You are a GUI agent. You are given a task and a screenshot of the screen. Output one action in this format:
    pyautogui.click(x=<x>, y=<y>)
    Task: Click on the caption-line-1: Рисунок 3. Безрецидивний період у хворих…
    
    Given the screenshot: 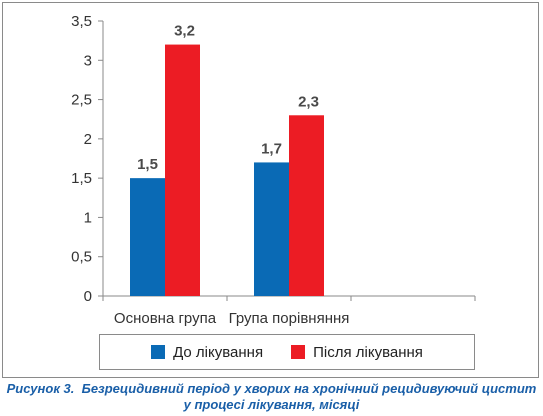 What is the action you would take?
    pyautogui.click(x=271, y=389)
    